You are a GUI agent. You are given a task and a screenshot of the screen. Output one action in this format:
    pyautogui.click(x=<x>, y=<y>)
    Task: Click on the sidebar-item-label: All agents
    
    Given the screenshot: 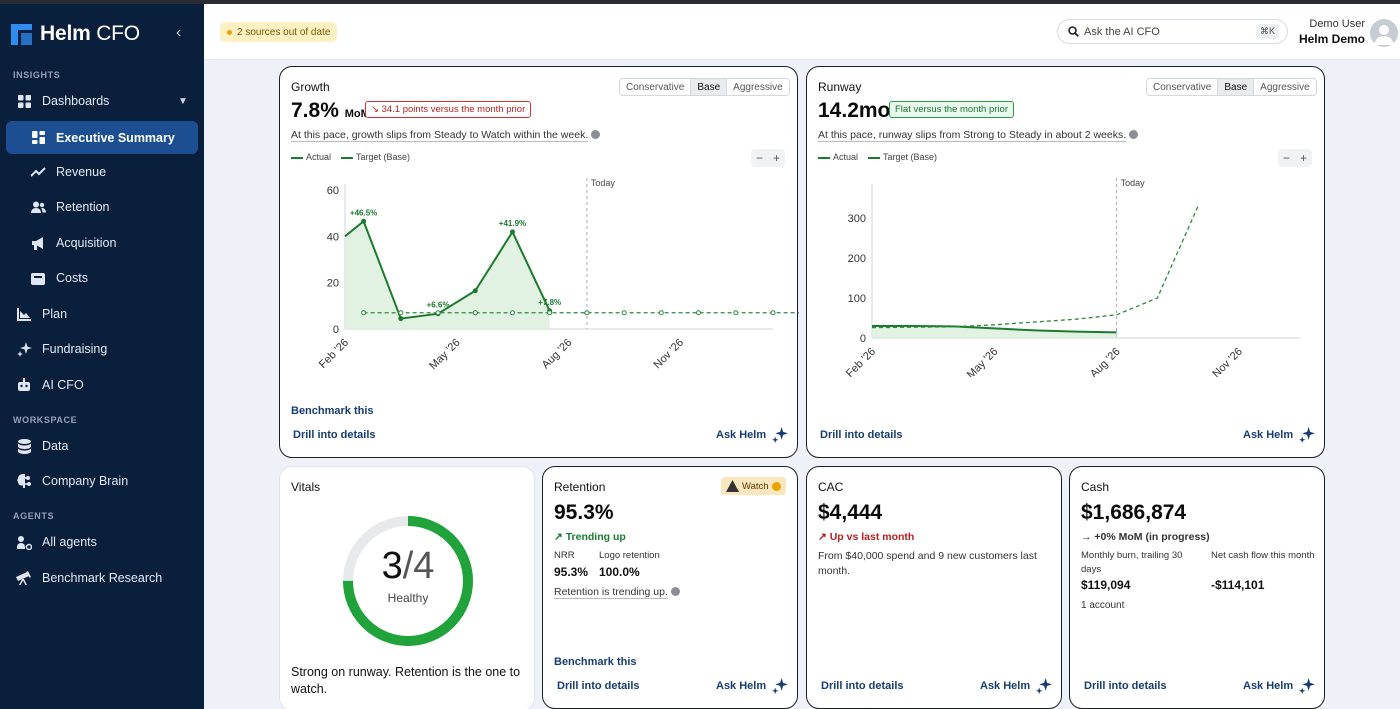 What is the action you would take?
    pyautogui.click(x=69, y=542)
    